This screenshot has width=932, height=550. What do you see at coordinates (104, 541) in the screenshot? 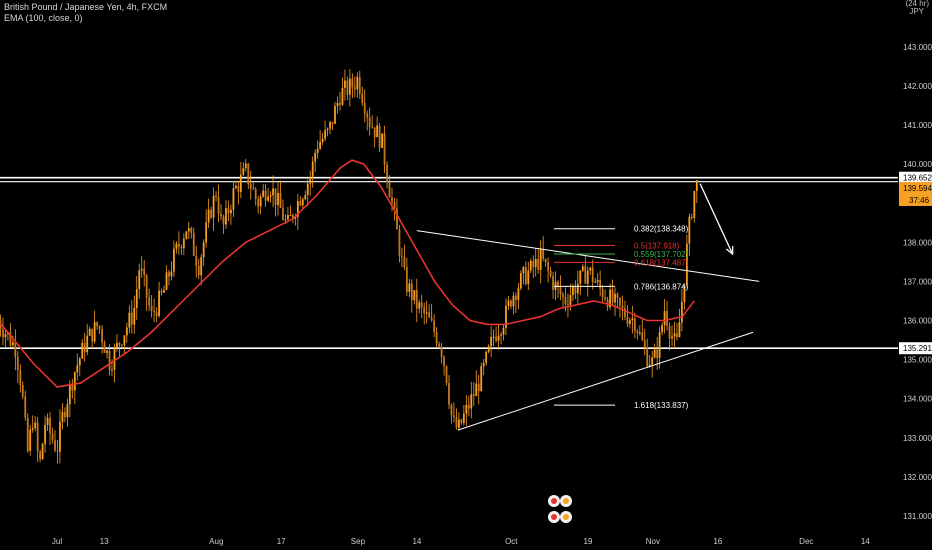
I see `x-tick-label: 13` at bounding box center [104, 541].